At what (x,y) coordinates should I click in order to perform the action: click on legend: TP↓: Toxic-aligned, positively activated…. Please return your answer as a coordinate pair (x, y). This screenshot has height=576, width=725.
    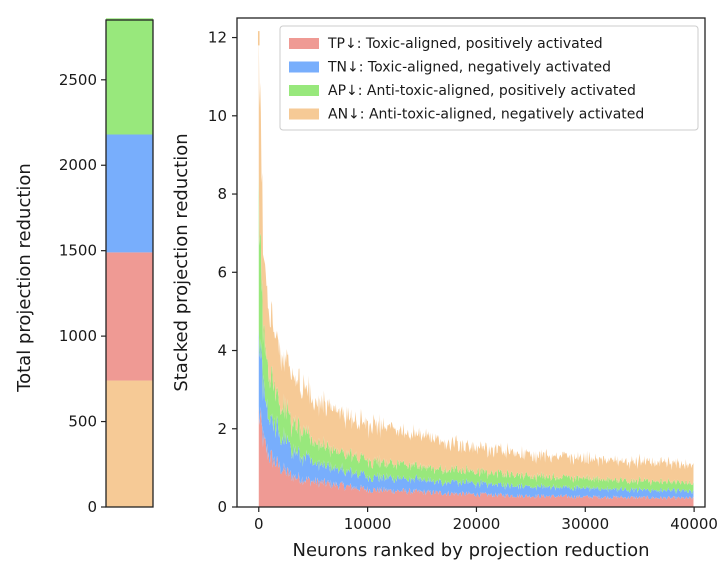
    Looking at the image, I should click on (489, 78).